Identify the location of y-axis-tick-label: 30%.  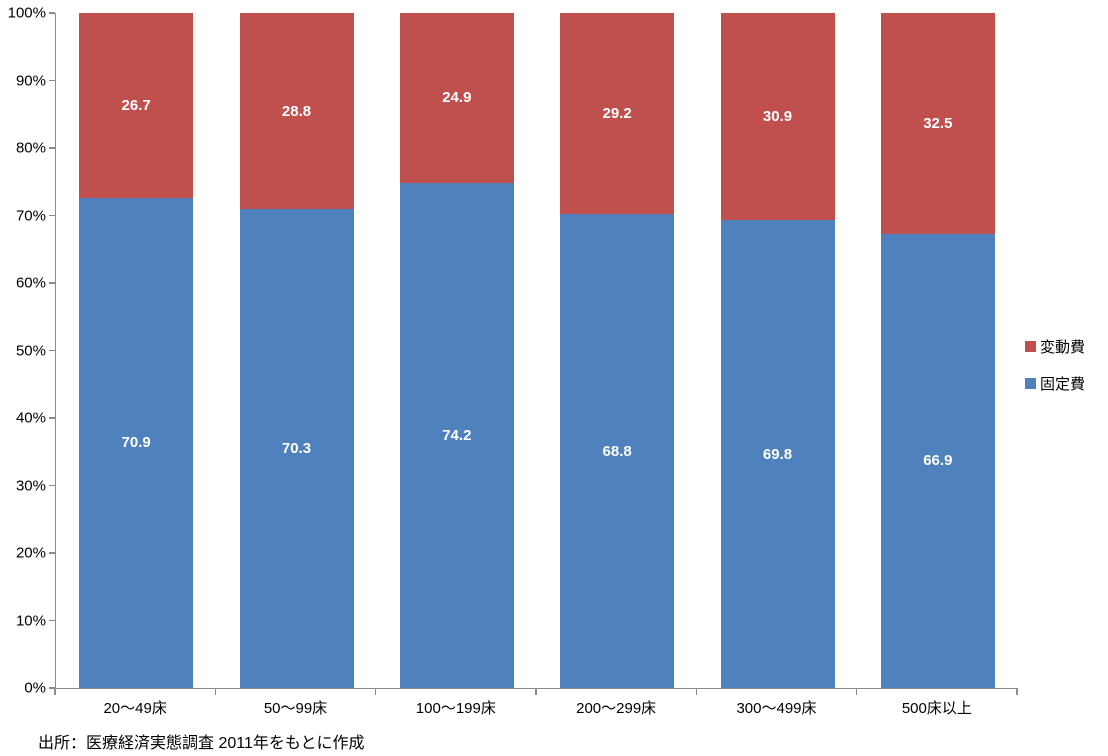
(30, 485).